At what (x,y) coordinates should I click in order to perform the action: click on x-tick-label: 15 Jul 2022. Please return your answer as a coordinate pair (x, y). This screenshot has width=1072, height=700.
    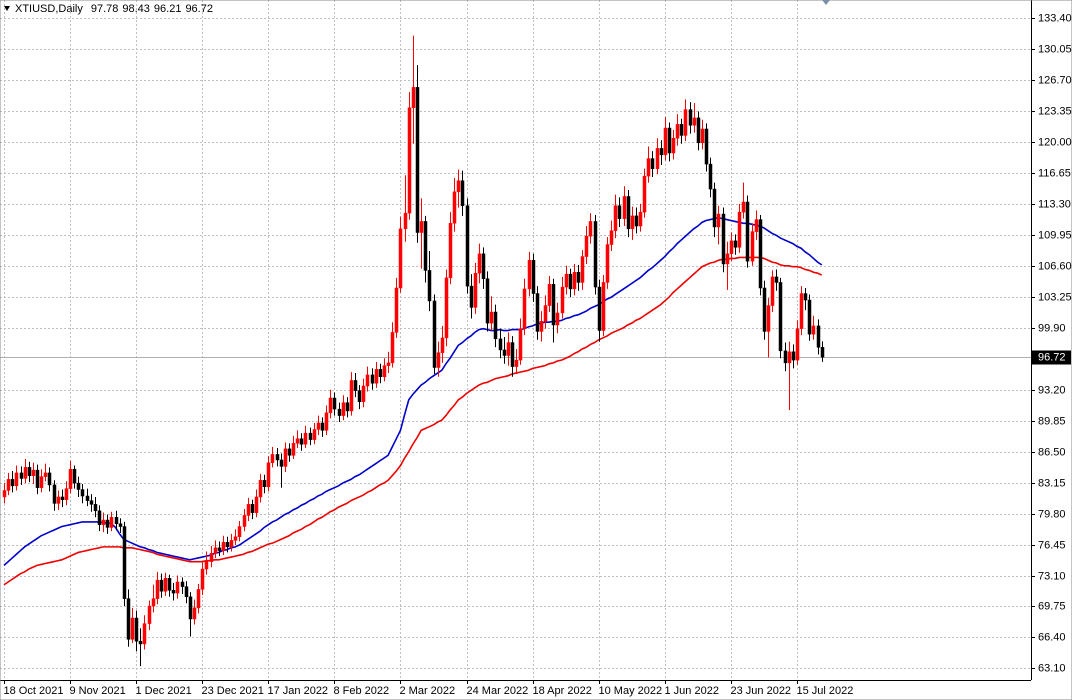
    Looking at the image, I should click on (825, 691).